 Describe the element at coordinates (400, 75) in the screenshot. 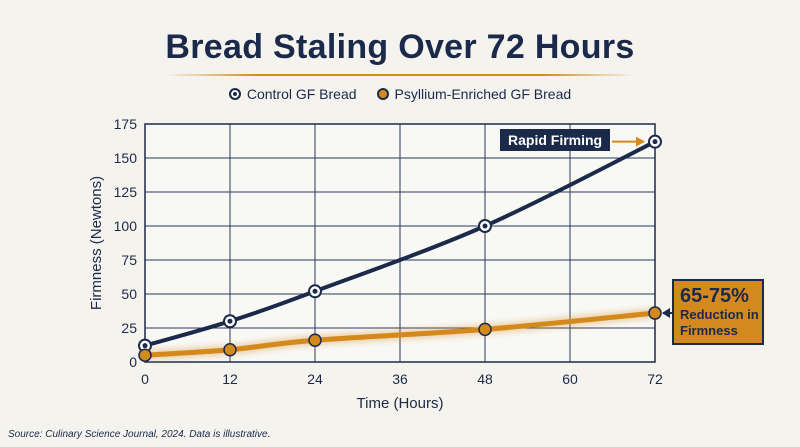

I see `title-underline` at that location.